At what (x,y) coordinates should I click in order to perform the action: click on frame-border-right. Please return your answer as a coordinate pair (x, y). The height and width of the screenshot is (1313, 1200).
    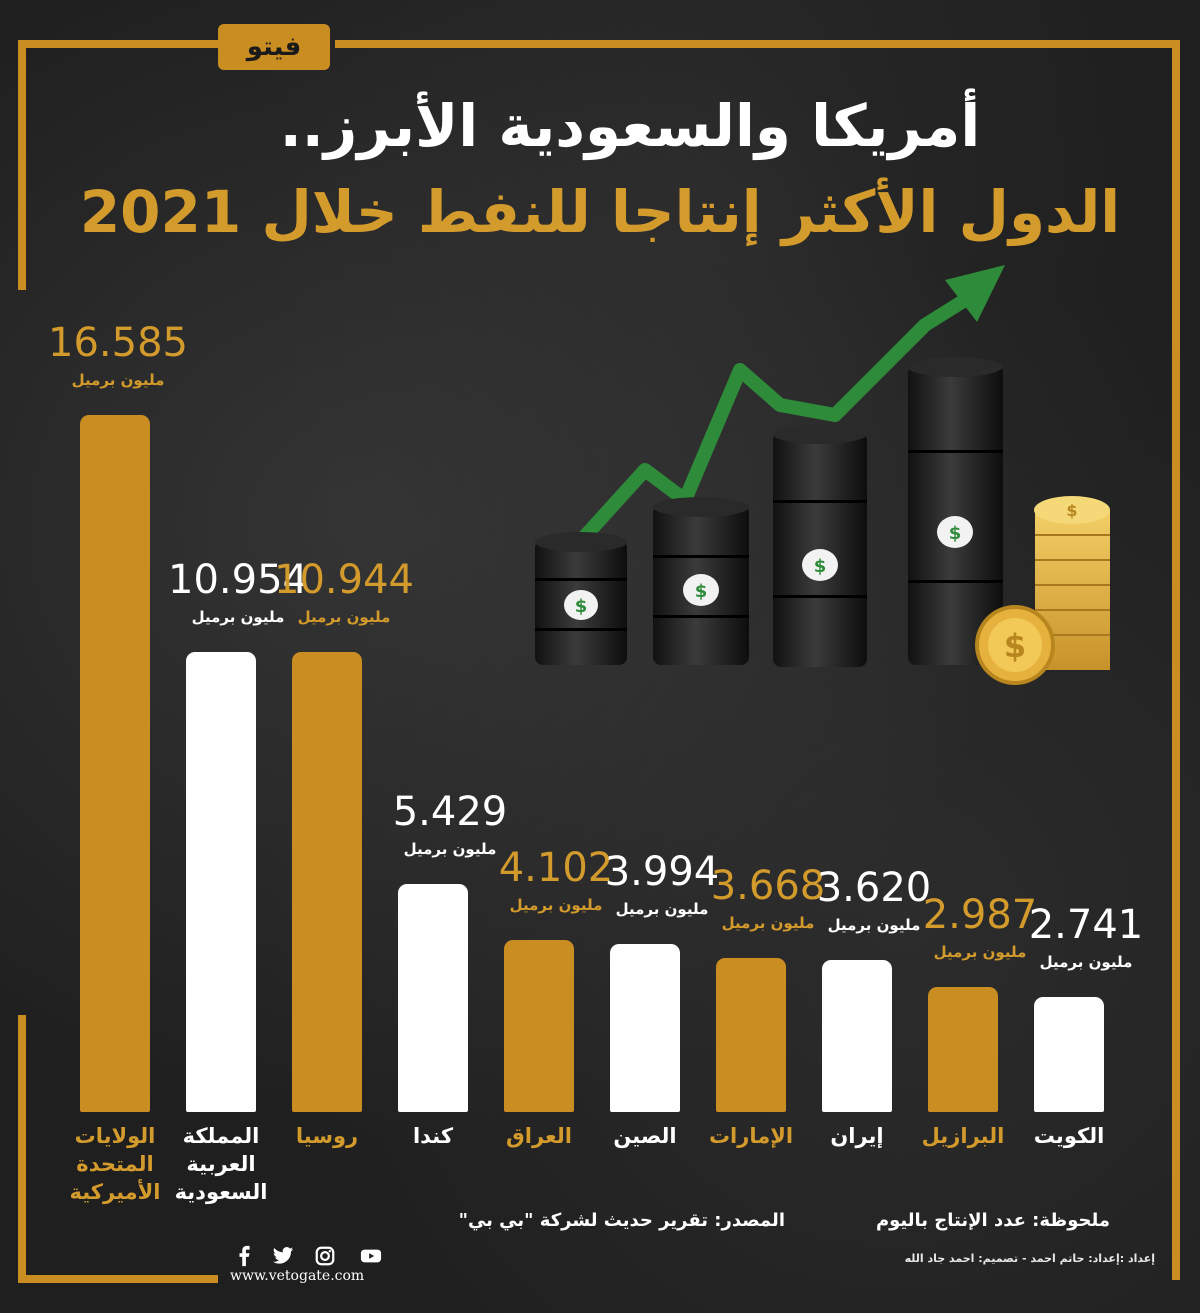
    Looking at the image, I should click on (1176, 660).